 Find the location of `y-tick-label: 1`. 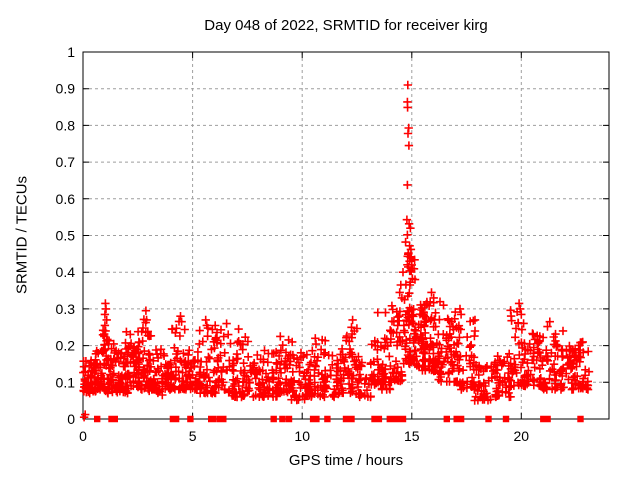

y-tick-label: 1 is located at coordinates (71, 52).